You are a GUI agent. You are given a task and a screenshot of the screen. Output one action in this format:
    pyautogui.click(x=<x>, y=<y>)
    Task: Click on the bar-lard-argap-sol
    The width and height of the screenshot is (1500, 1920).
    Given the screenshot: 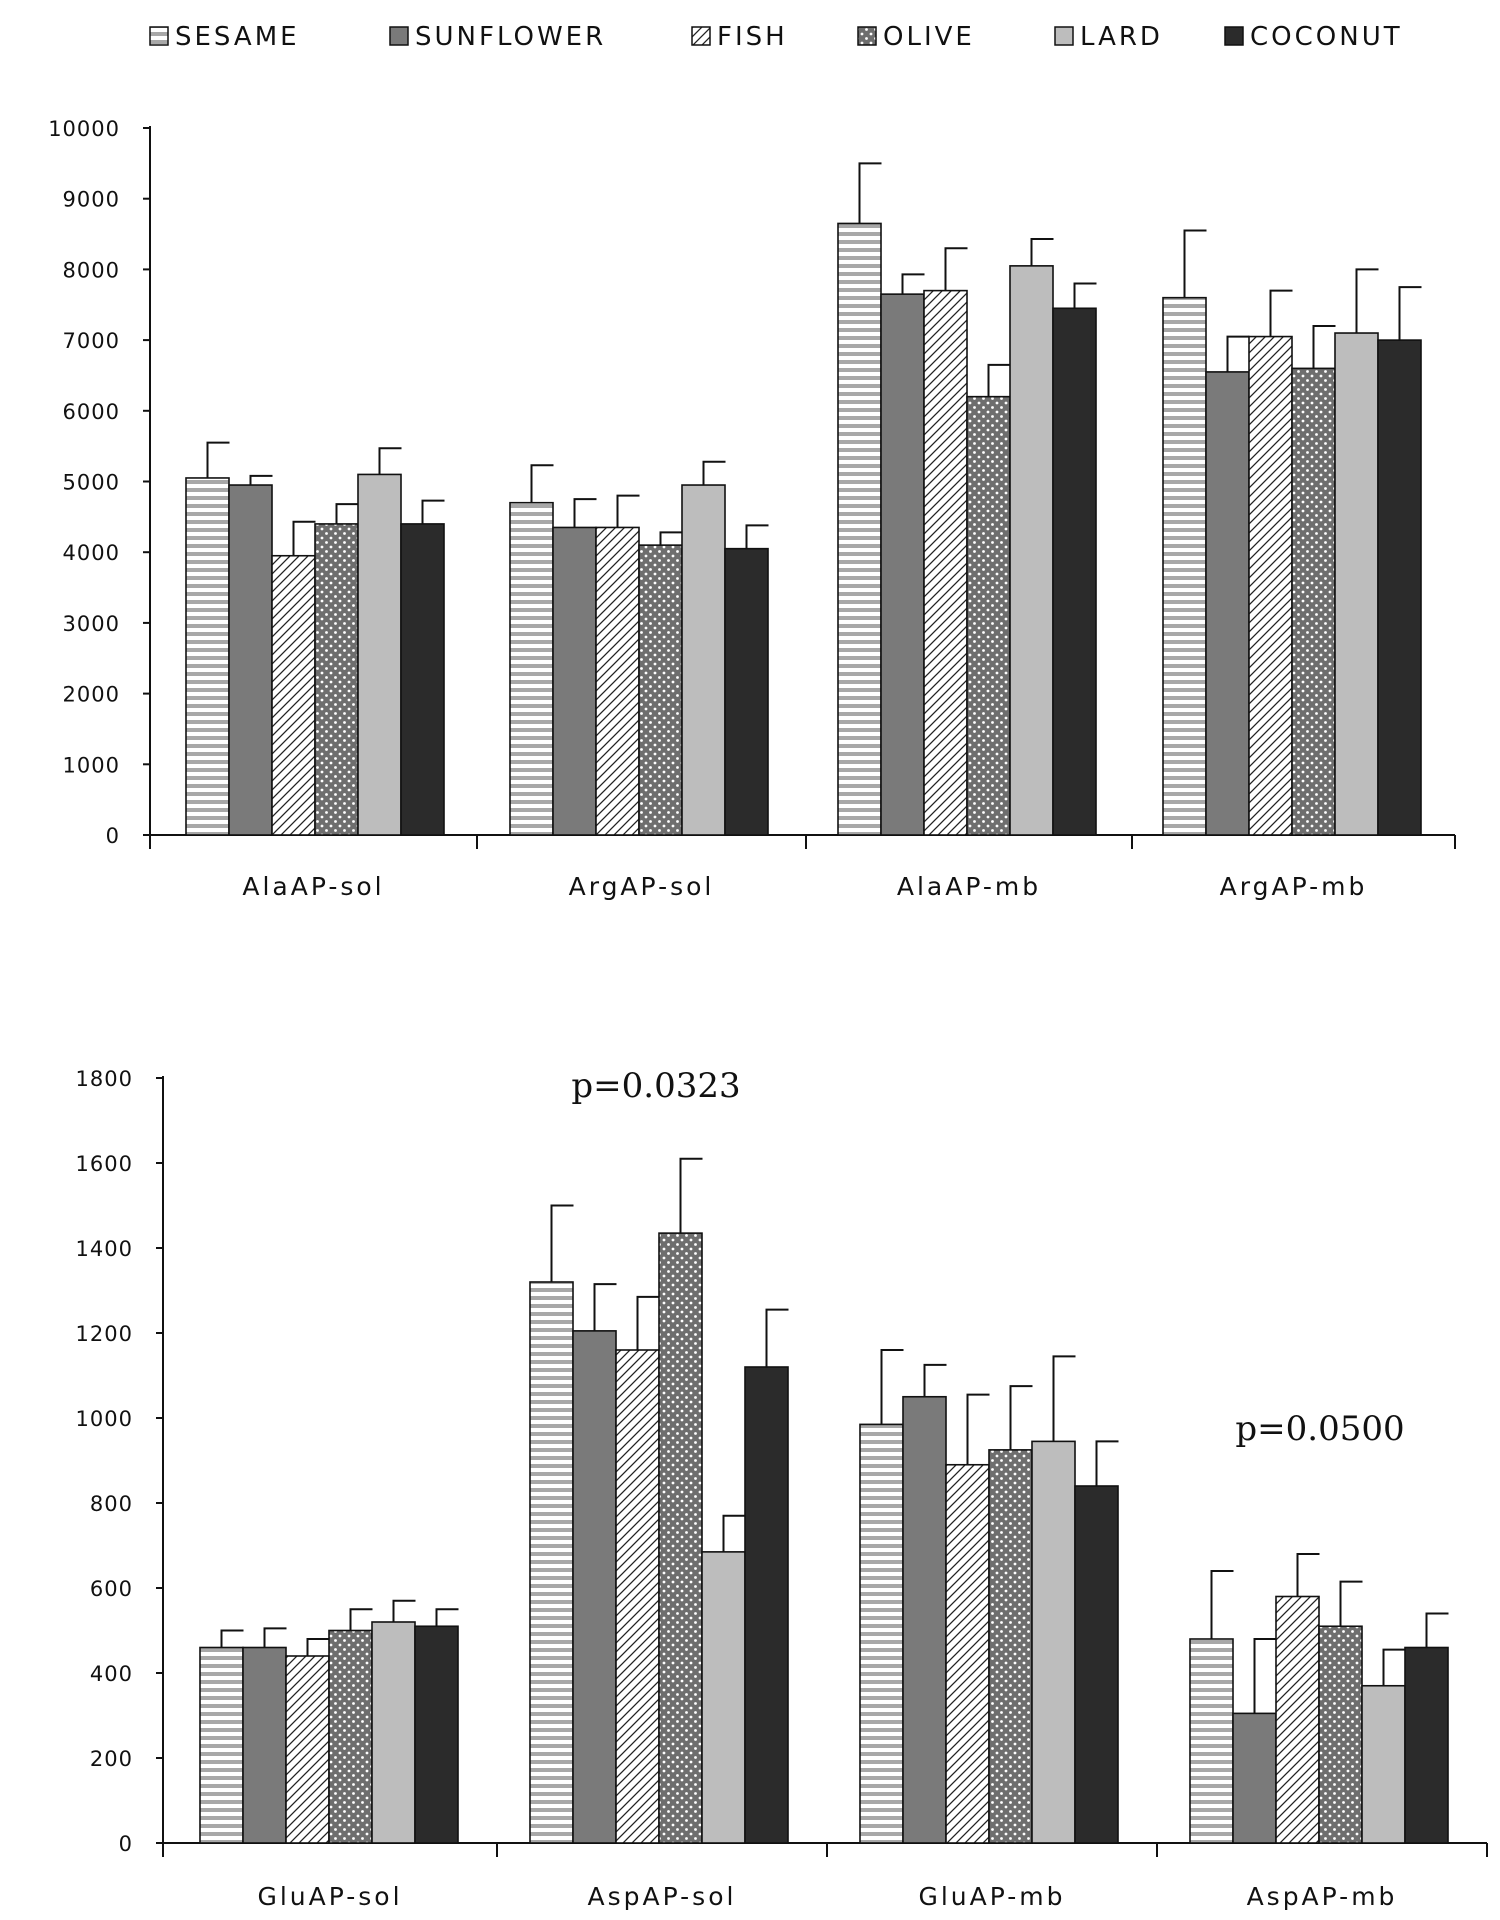 What is the action you would take?
    pyautogui.click(x=703, y=660)
    